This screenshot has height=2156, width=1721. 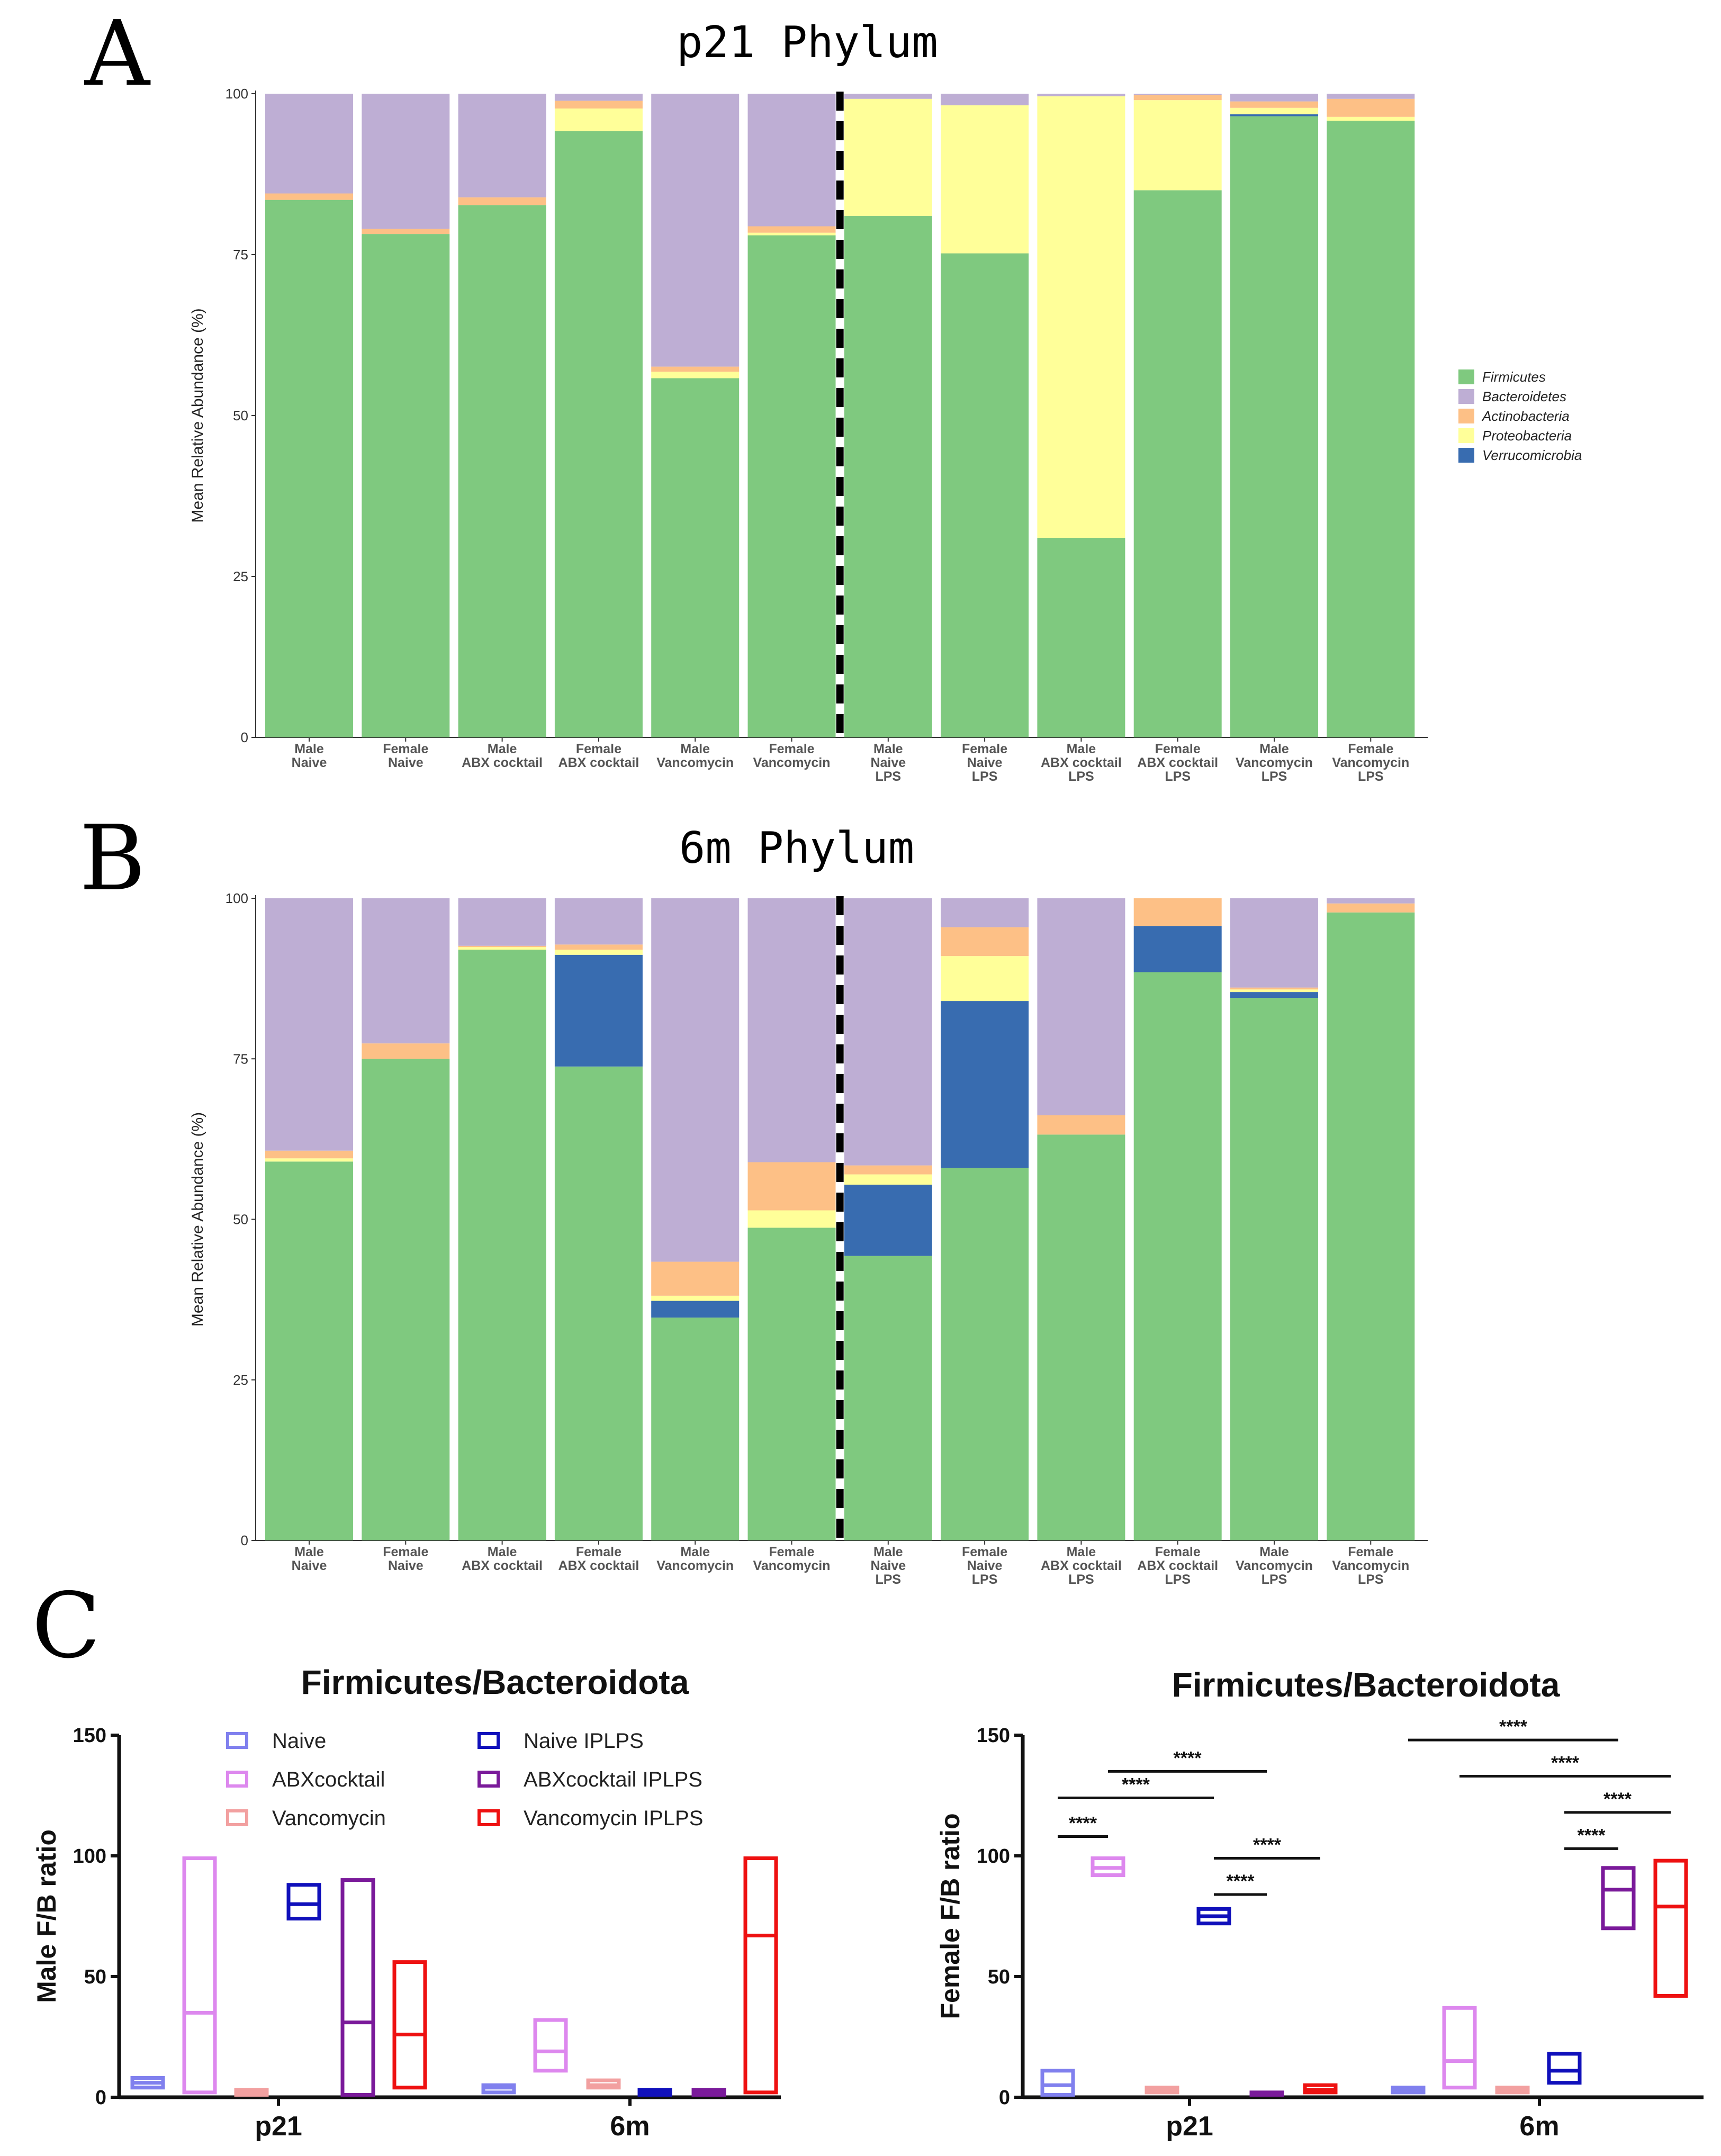 What do you see at coordinates (90, 1736) in the screenshot?
I see `y-tick-label: 150` at bounding box center [90, 1736].